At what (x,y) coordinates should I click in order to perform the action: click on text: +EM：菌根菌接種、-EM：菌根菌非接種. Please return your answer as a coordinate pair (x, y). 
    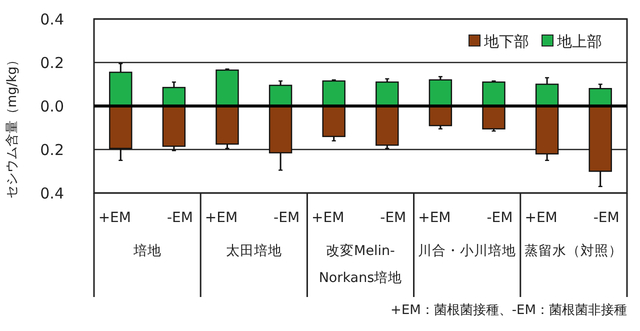
    Looking at the image, I should click on (508, 310).